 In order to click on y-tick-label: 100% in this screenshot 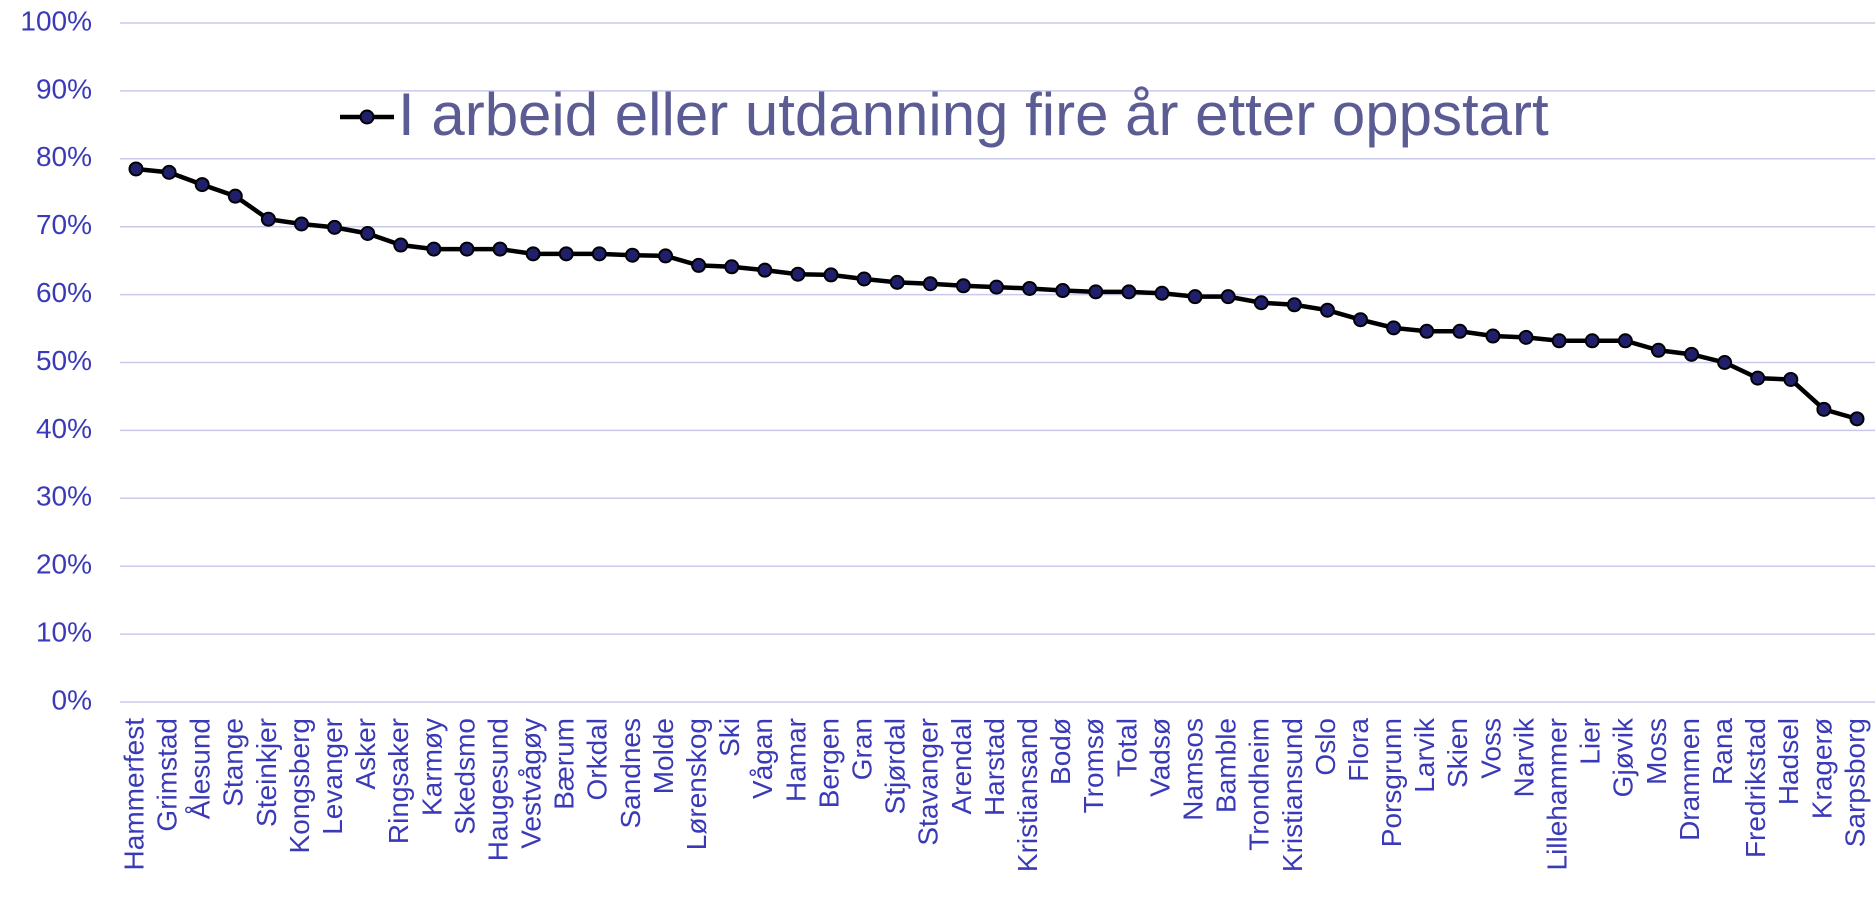, I will do `click(56, 20)`.